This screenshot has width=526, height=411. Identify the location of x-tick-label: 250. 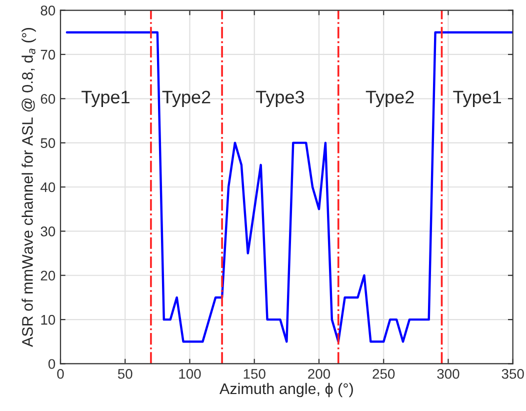
(383, 373).